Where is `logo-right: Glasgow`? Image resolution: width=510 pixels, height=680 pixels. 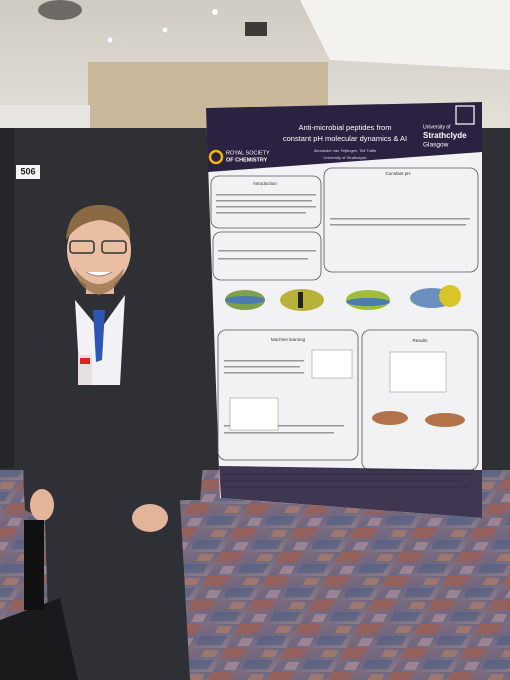 logo-right: Glasgow is located at coordinates (436, 145).